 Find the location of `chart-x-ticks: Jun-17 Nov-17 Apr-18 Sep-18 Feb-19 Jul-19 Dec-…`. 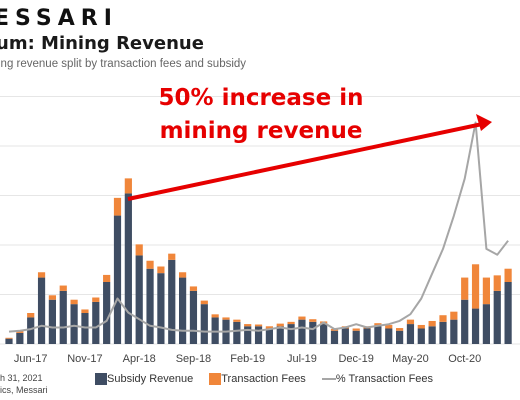

chart-x-ticks: Jun-17 Nov-17 Apr-18 Sep-18 Feb-19 Jul-19 Dec-… is located at coordinates (247, 359).